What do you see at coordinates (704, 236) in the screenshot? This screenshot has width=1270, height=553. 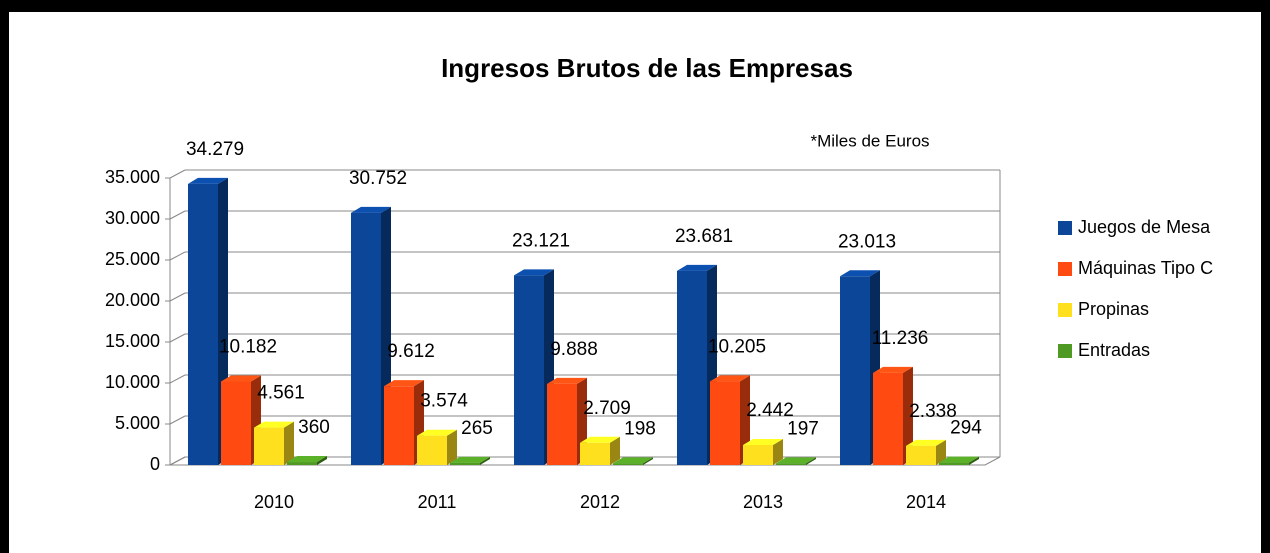 I see `value-label: 23.681` at bounding box center [704, 236].